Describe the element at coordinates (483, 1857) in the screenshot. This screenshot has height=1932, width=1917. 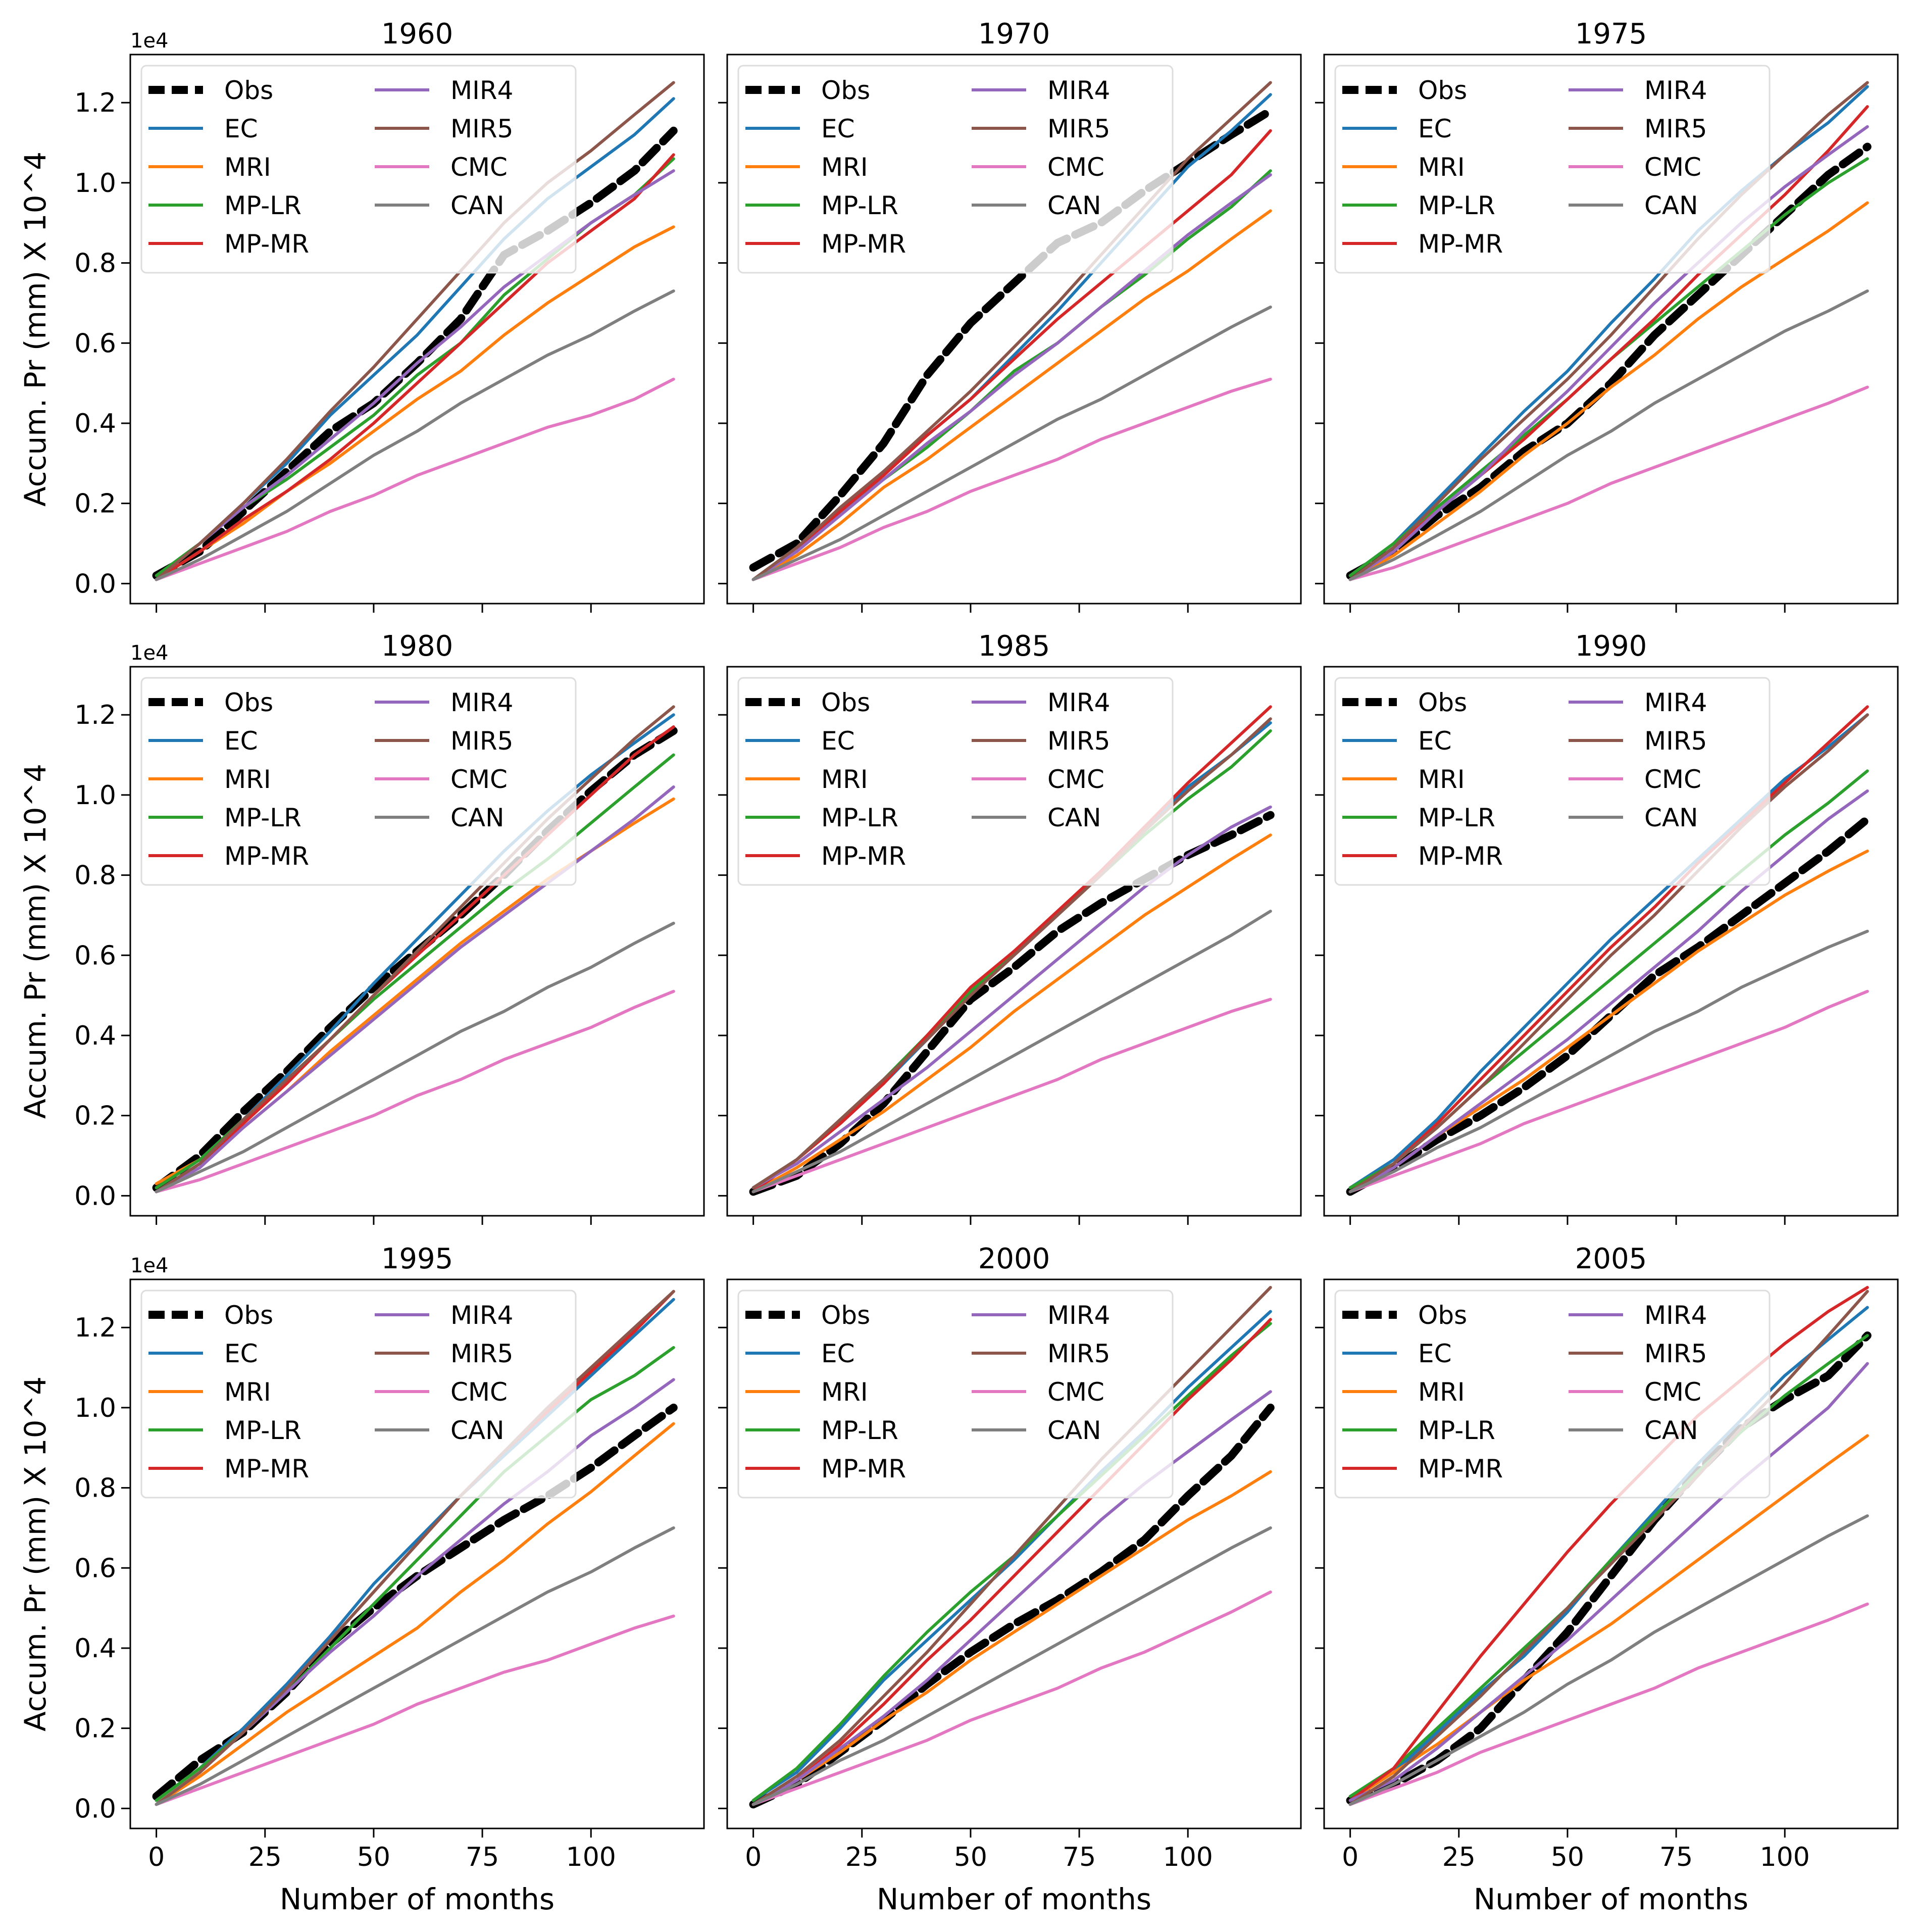
I see `panel-1995-xtick-label: 75` at that location.